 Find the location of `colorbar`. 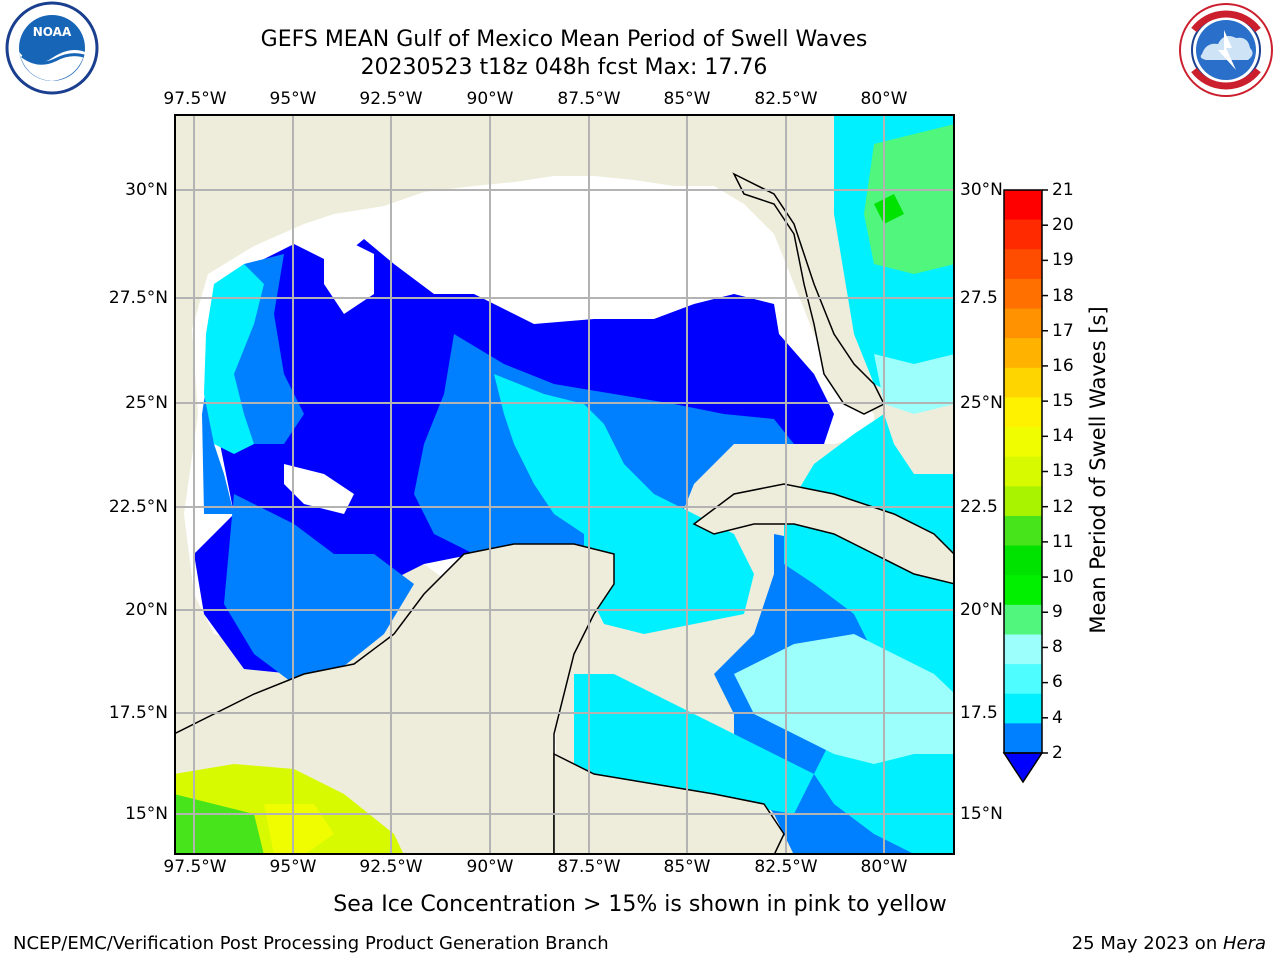

colorbar is located at coordinates (1025, 486).